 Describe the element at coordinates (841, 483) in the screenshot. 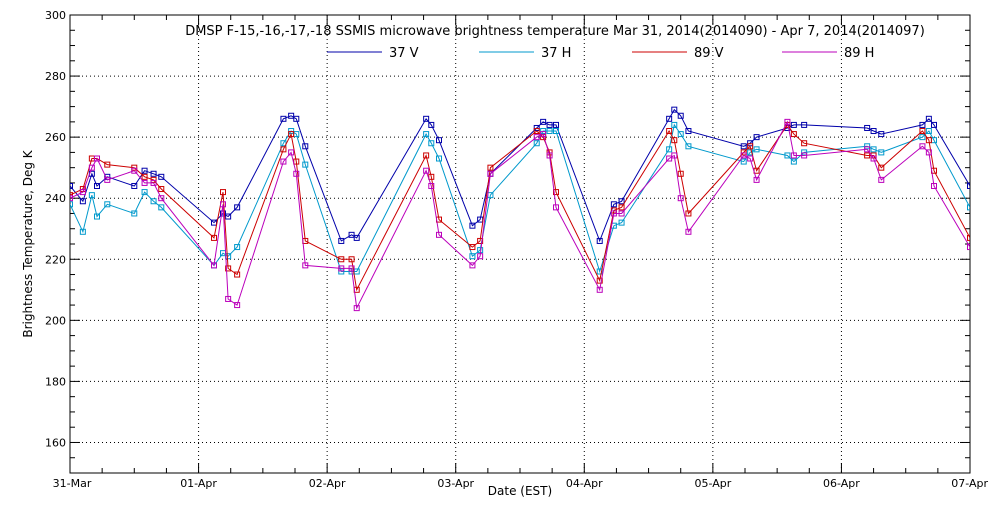

I see `x-tick-label: 06-Apr` at that location.